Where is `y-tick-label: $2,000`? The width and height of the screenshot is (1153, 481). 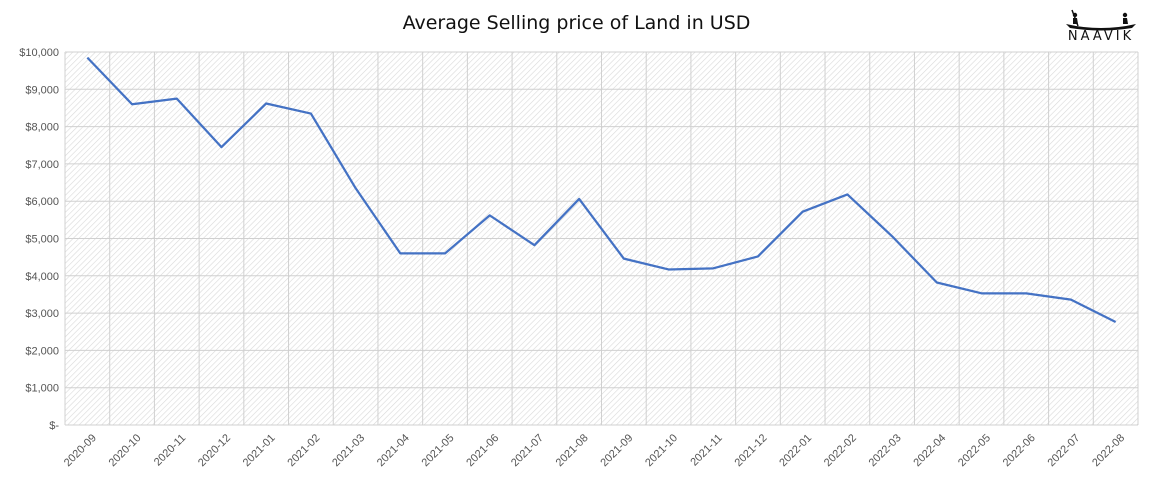 y-tick-label: $2,000 is located at coordinates (42, 351).